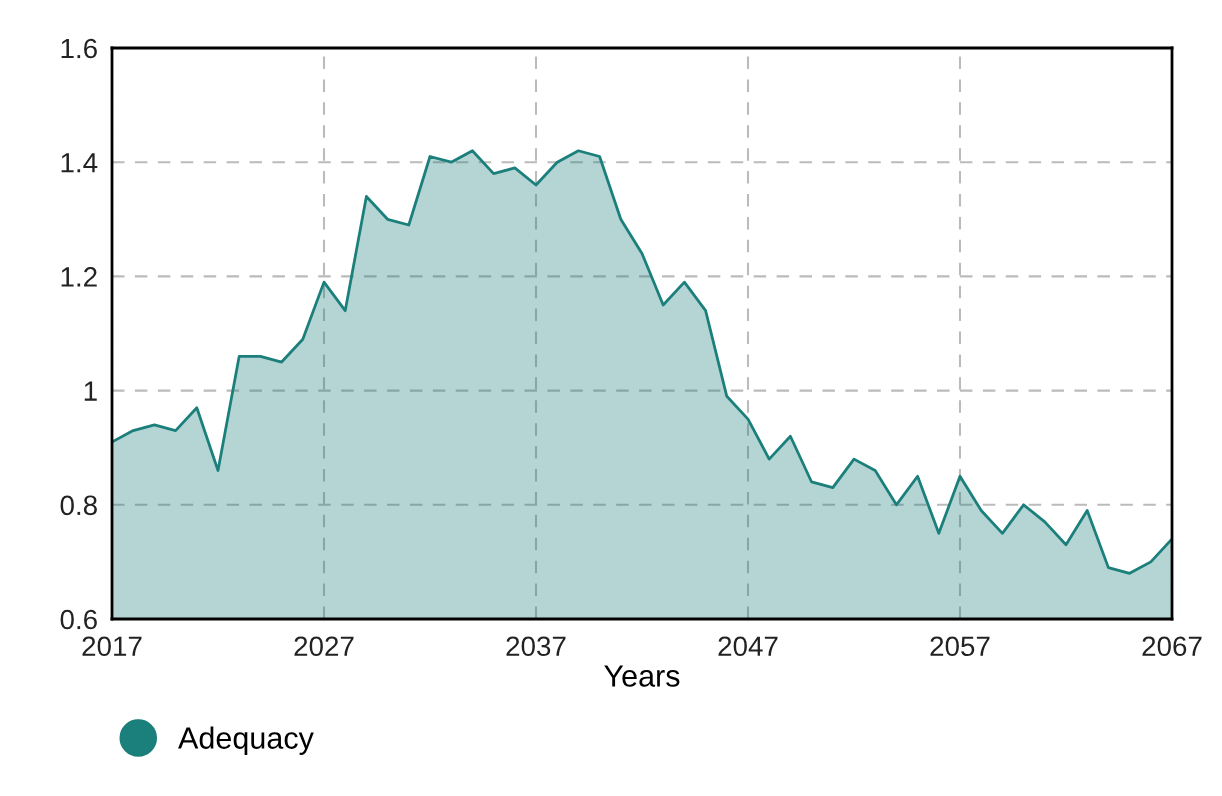  What do you see at coordinates (112, 646) in the screenshot?
I see `x-tick-label: 2017` at bounding box center [112, 646].